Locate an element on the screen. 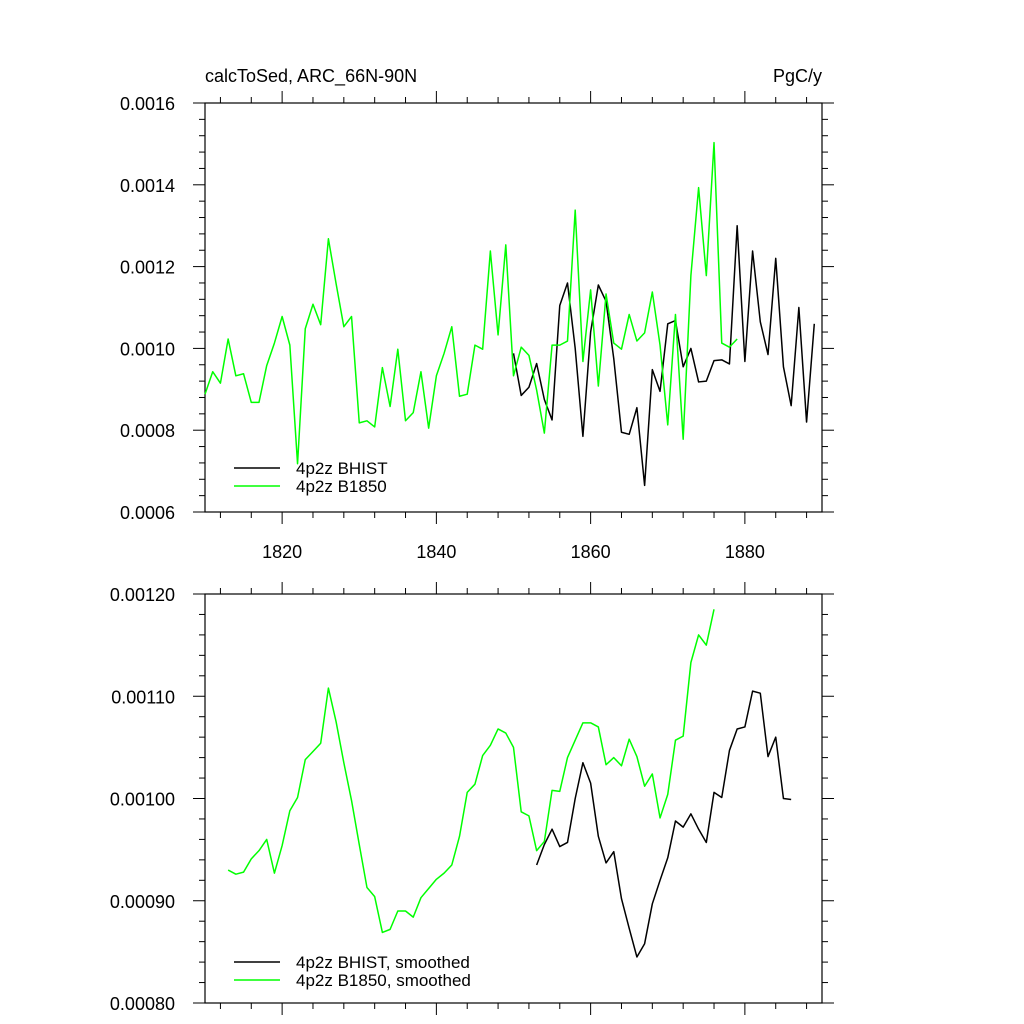 The width and height of the screenshot is (1024, 1024). y-tick-label: 0.00090 is located at coordinates (142, 902).